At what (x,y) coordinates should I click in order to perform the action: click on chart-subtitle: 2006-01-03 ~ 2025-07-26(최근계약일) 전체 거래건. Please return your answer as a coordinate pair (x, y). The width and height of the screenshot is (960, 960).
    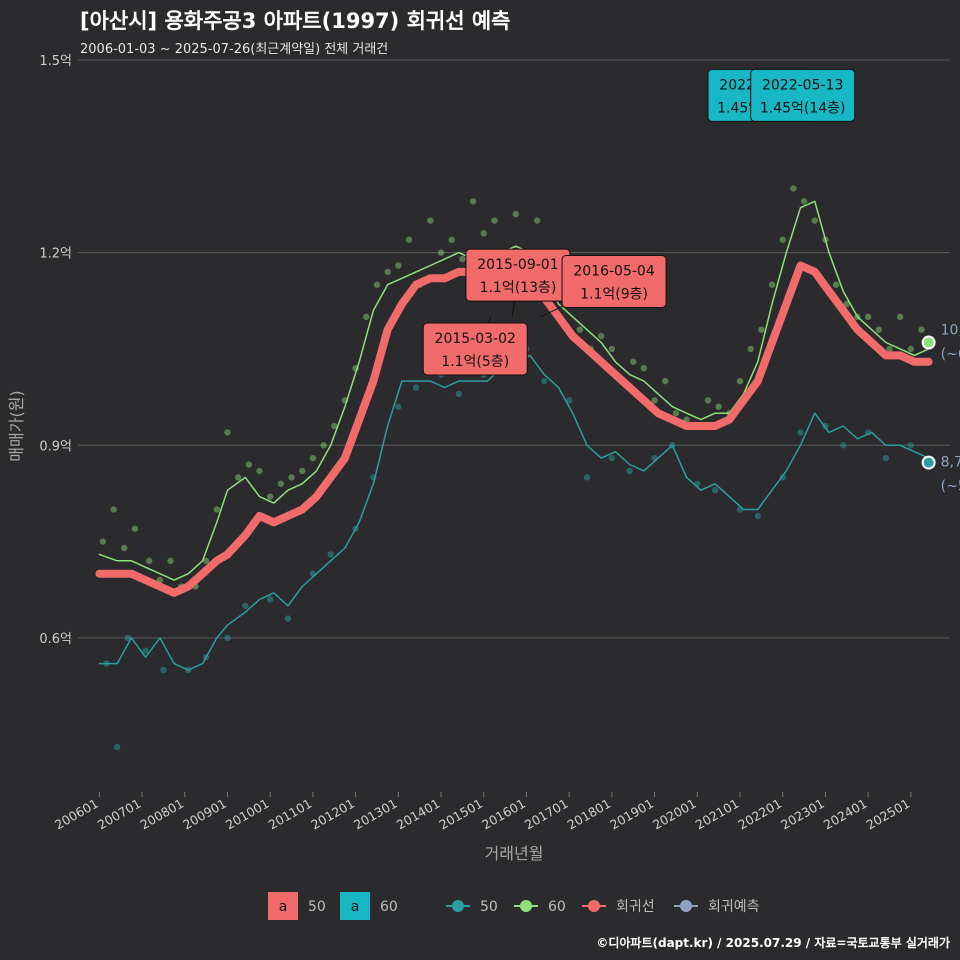
    Looking at the image, I should click on (234, 49).